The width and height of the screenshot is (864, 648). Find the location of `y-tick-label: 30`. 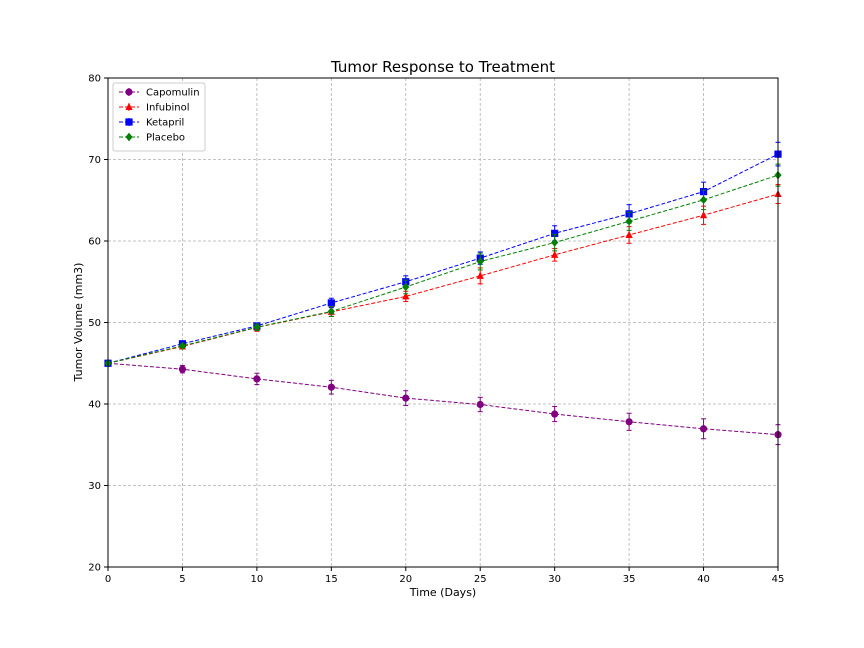

y-tick-label: 30 is located at coordinates (94, 486).